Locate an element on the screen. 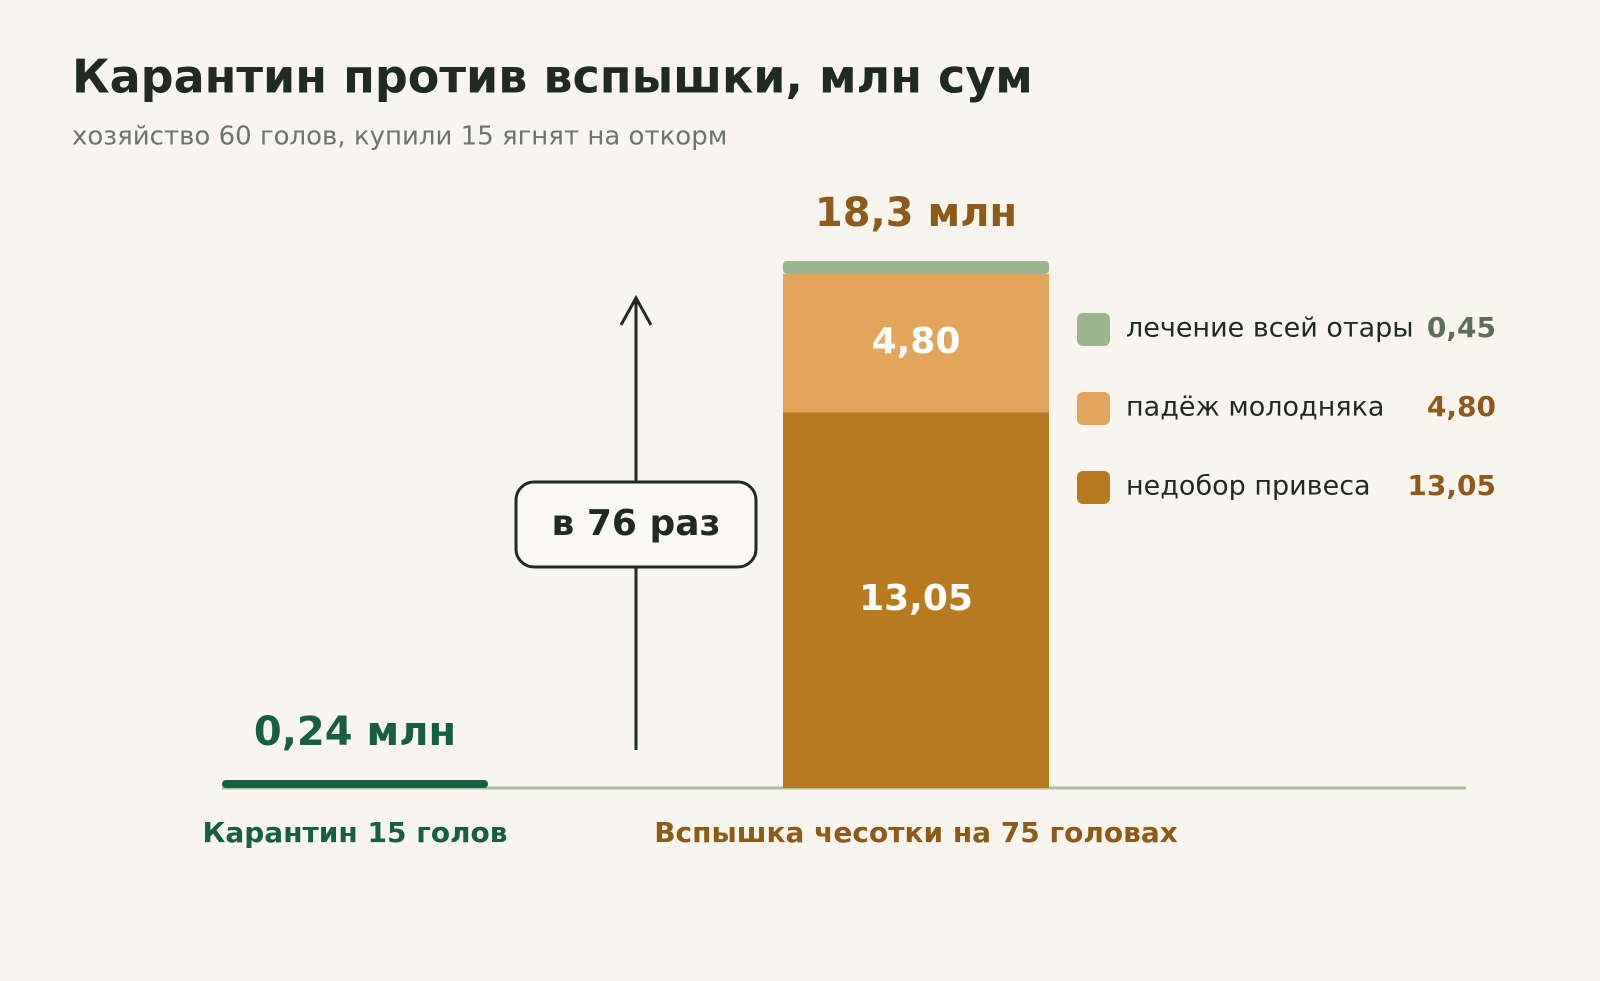  data-label: 13,05 is located at coordinates (916, 598).